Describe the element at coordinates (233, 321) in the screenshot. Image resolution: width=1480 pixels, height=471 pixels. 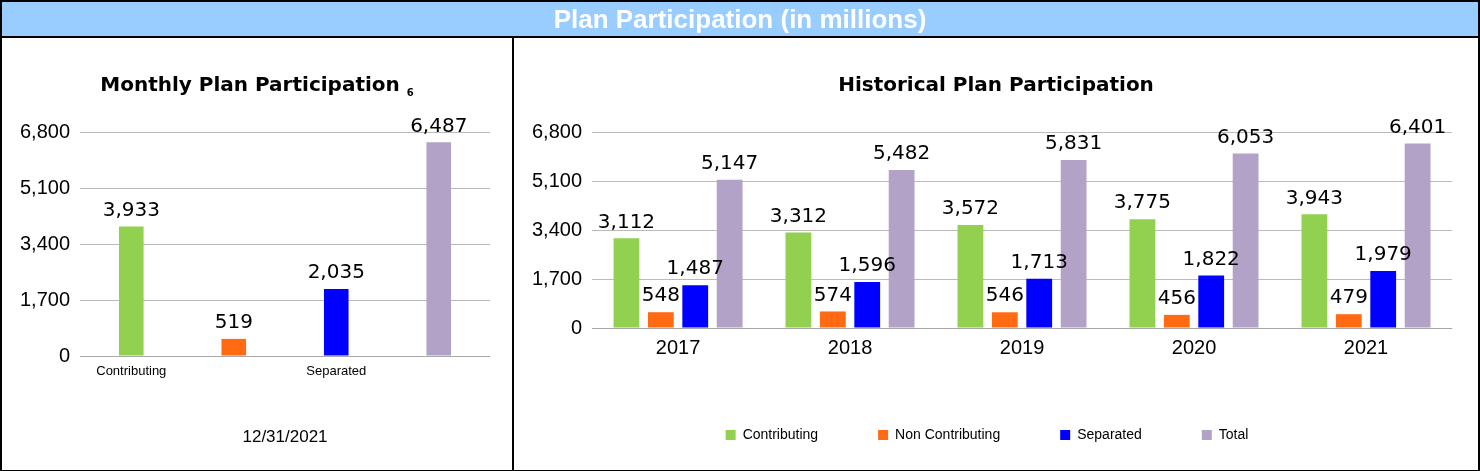
I see `data-label: 519` at that location.